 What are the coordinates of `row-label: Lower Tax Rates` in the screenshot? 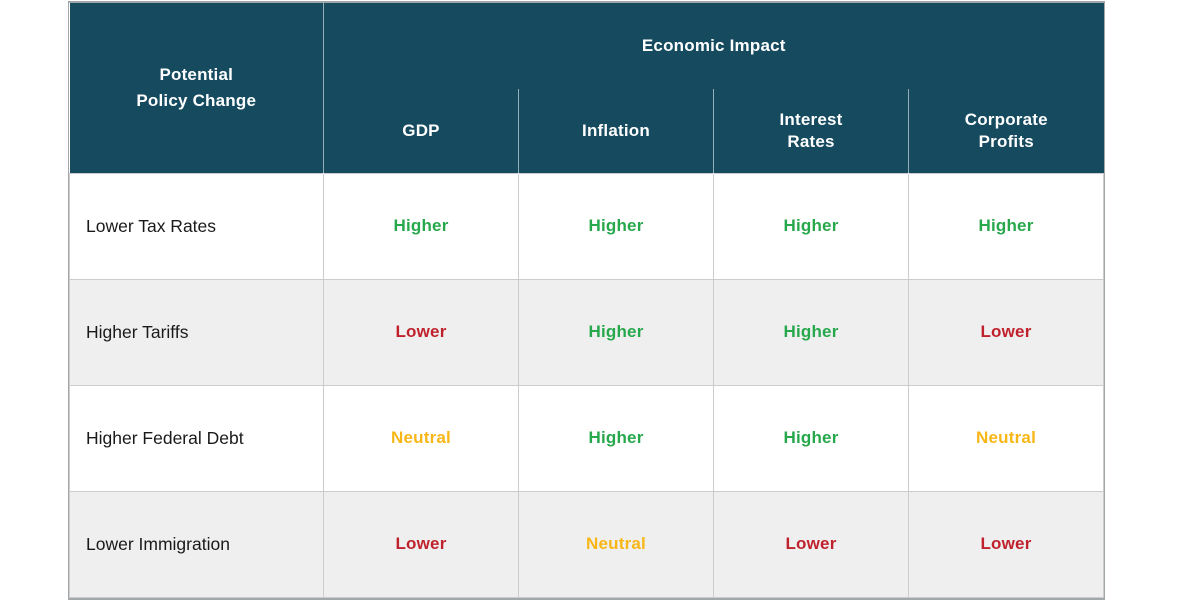 It's located at (196, 226).